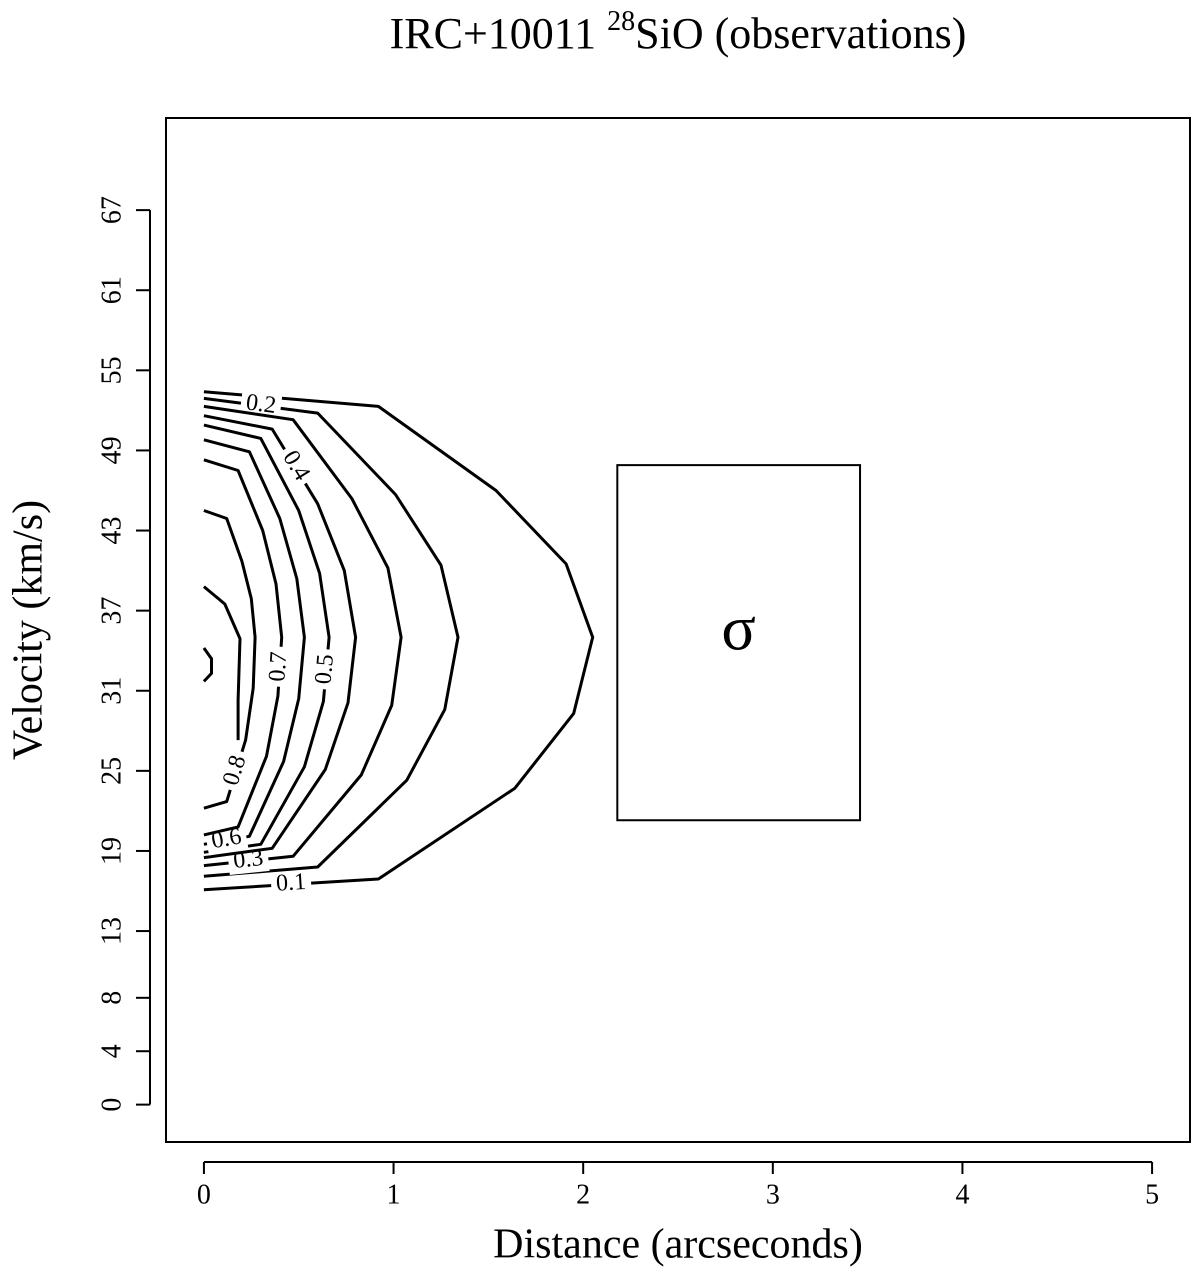 This screenshot has height=1277, width=1200. What do you see at coordinates (962, 1194) in the screenshot?
I see `x-tick-label: 4` at bounding box center [962, 1194].